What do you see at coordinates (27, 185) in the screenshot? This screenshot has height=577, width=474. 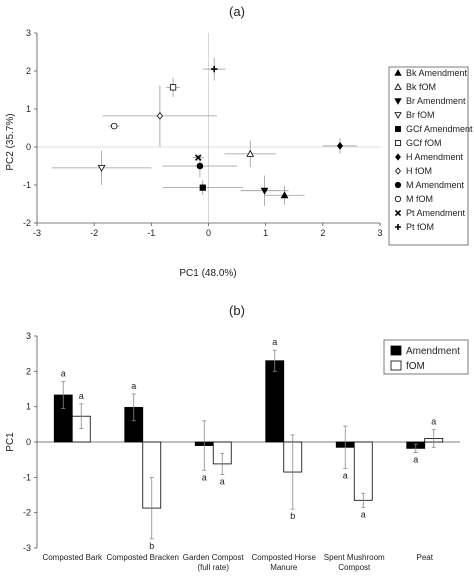 I see `scatter-y-tick-label: -1` at bounding box center [27, 185].